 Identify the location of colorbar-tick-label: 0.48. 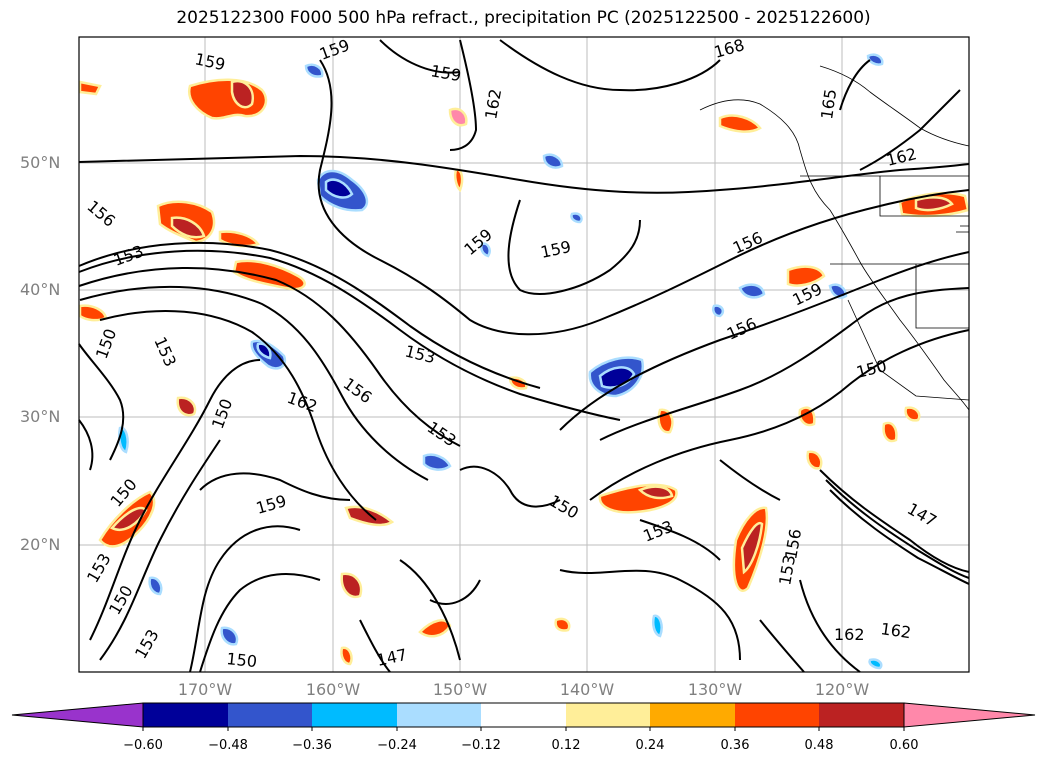
(819, 745).